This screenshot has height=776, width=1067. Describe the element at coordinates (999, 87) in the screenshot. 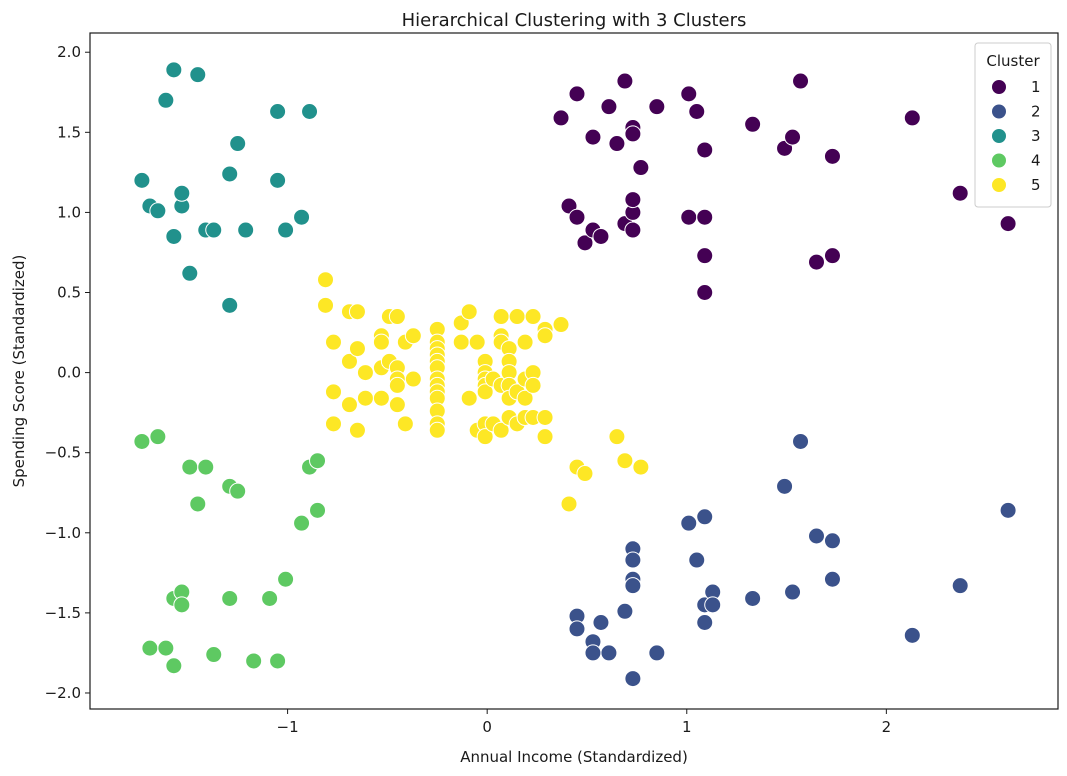

I see `legend-marker` at that location.